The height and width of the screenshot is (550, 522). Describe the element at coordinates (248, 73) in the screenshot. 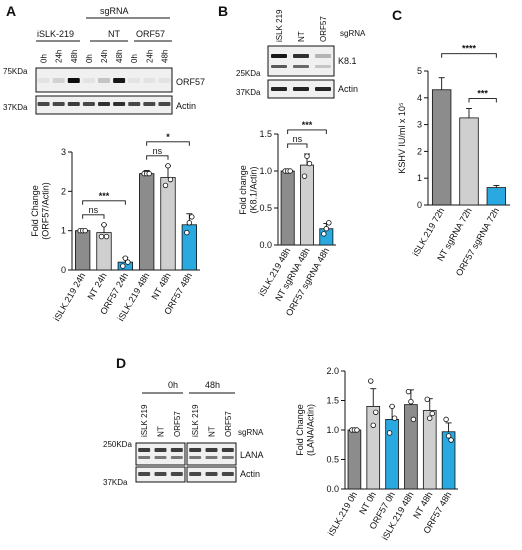

I see `blot-b-marker-25: 25KDa` at that location.